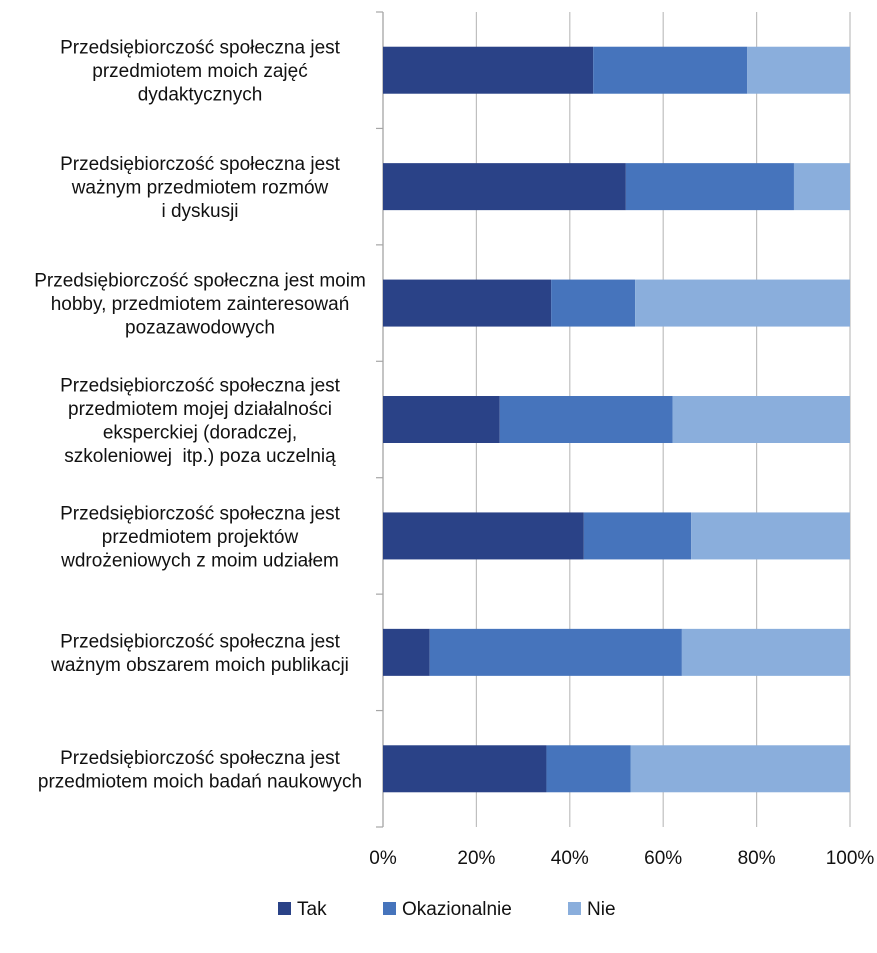 The image size is (877, 953). What do you see at coordinates (457, 909) in the screenshot?
I see `legend-label-okazionalnie: Okazionalnie` at bounding box center [457, 909].